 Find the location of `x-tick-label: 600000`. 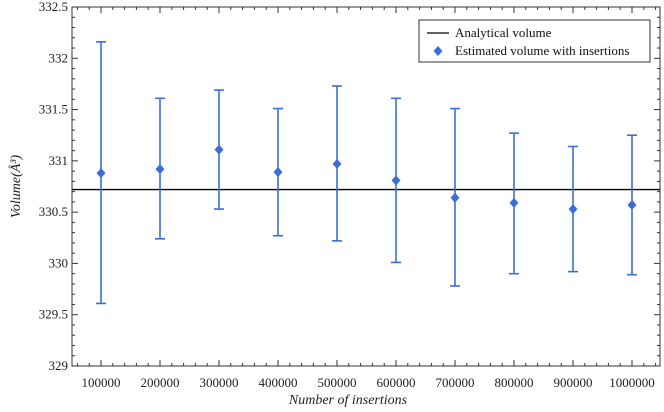

x-tick-label: 600000 is located at coordinates (396, 382).